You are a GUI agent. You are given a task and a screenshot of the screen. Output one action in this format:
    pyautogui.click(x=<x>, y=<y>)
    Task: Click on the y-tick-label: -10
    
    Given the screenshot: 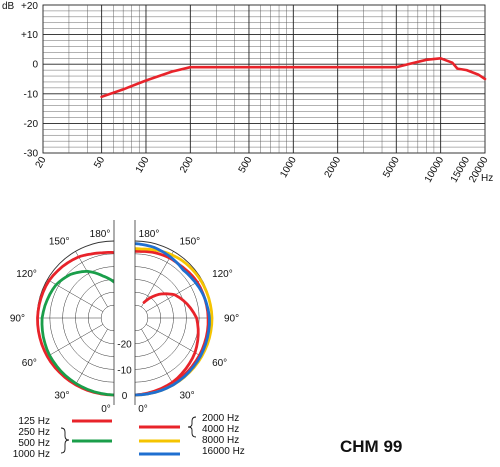 What is the action you would take?
    pyautogui.click(x=31, y=94)
    